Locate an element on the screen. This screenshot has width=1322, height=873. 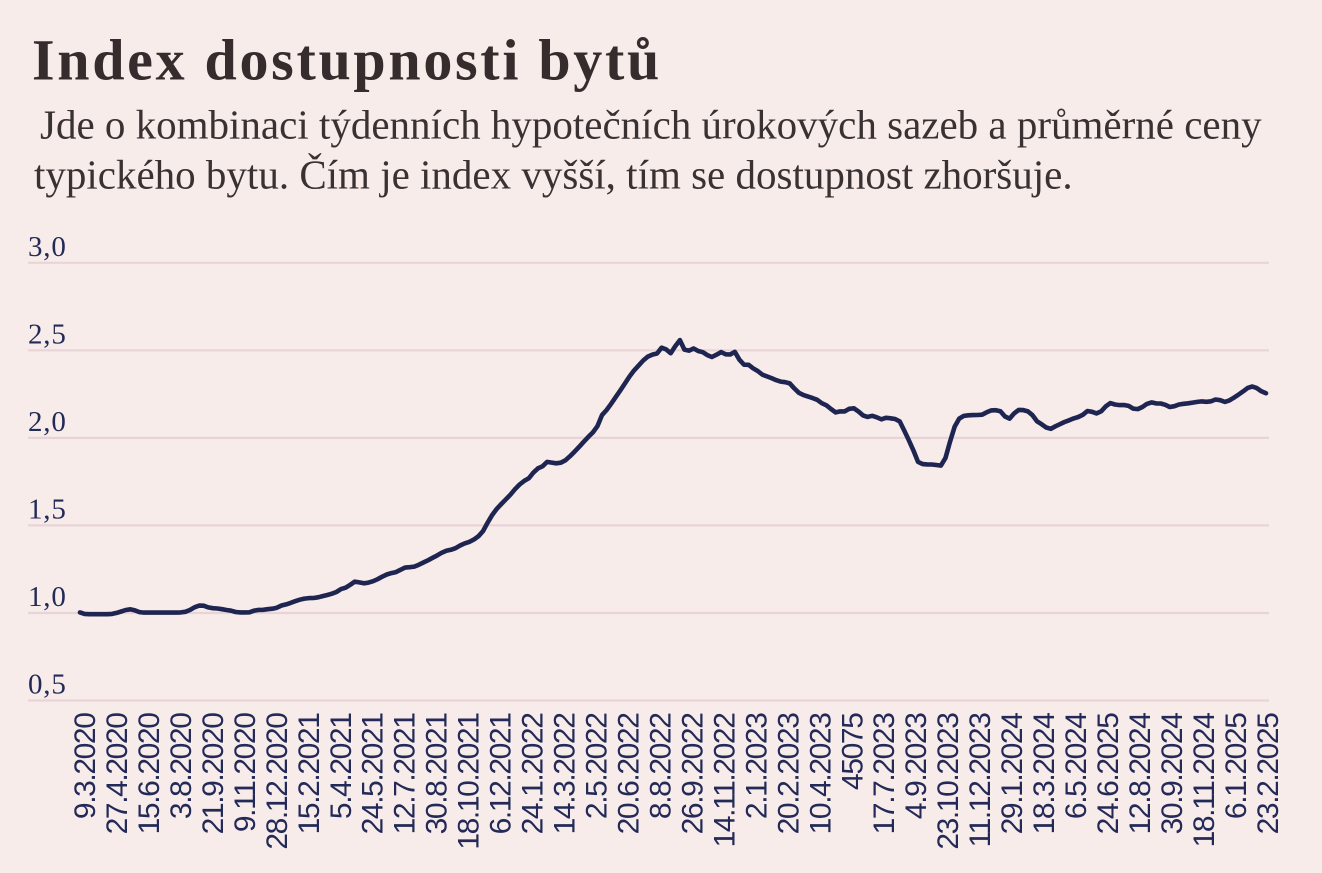
svg-text: 0,5 is located at coordinates (47, 685).